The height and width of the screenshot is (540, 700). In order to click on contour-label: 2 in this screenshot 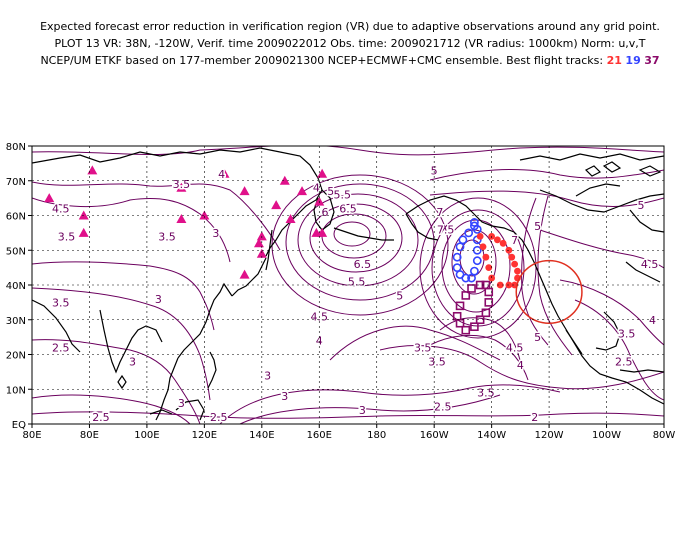, I will do `click(534, 417)`.